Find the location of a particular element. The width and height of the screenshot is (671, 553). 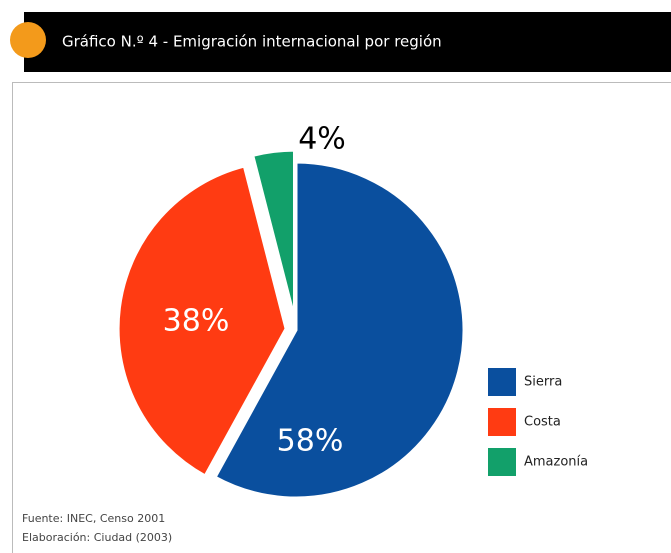

footnote: Fuente: INEC, Censo 2001 is located at coordinates (93, 518).